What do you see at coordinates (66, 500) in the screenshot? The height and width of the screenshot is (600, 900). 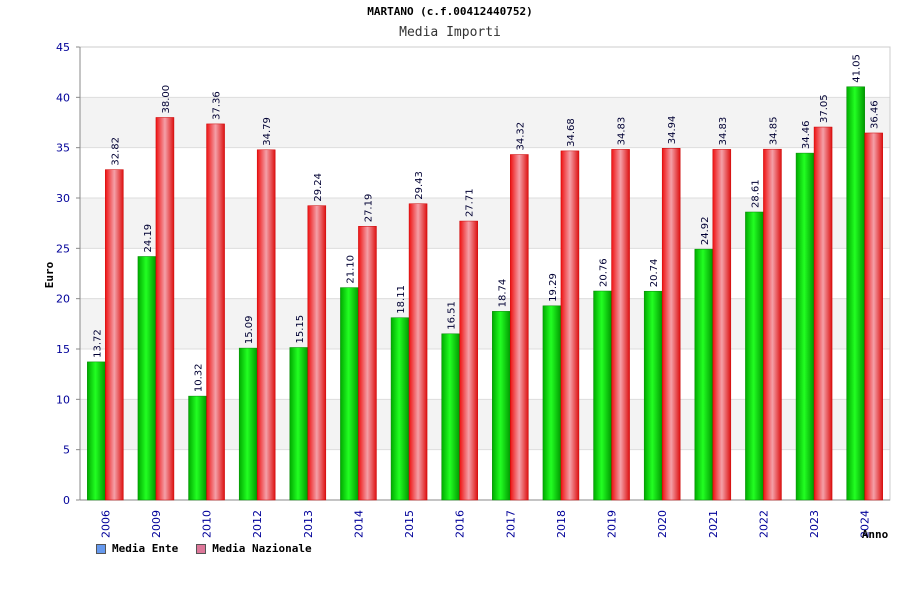 I see `y-tick-label: 0` at bounding box center [66, 500].